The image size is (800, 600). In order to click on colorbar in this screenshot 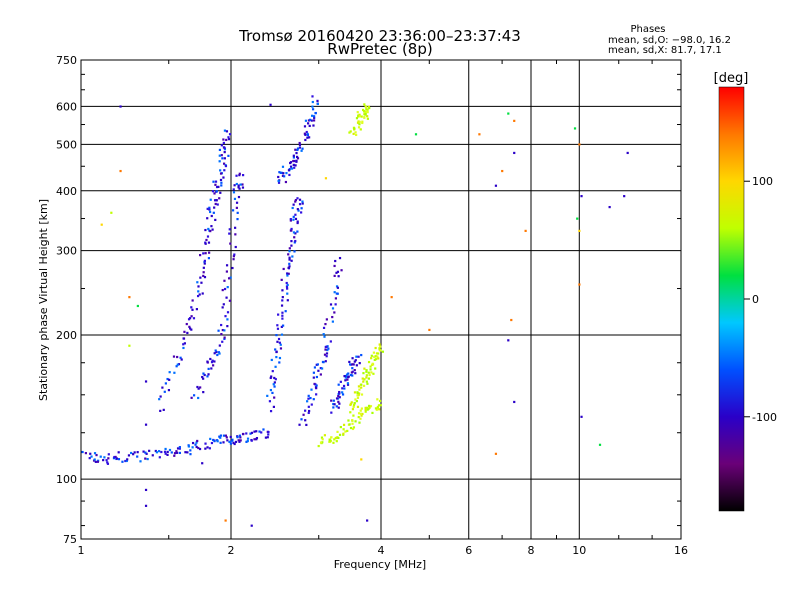, I will do `click(731, 299)`.